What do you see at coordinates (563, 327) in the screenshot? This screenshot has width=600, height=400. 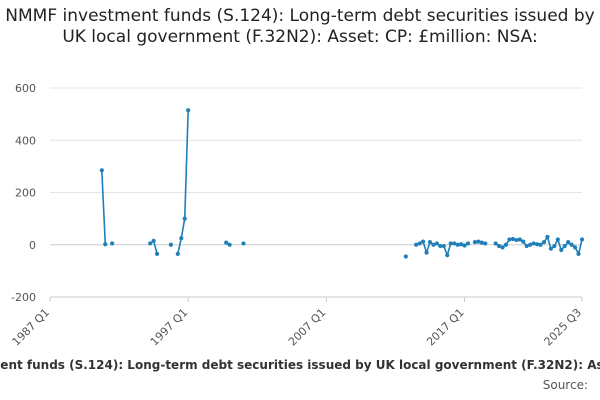 I see `x-tick-label: 2025 Q3` at bounding box center [563, 327].